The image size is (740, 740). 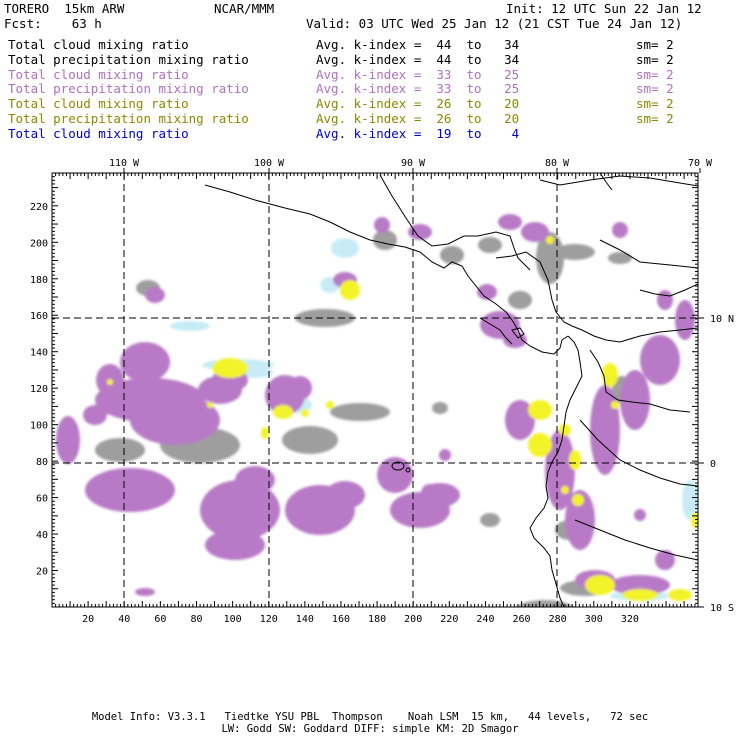 What do you see at coordinates (722, 319) in the screenshot?
I see `latitude-label: 10 N` at bounding box center [722, 319].